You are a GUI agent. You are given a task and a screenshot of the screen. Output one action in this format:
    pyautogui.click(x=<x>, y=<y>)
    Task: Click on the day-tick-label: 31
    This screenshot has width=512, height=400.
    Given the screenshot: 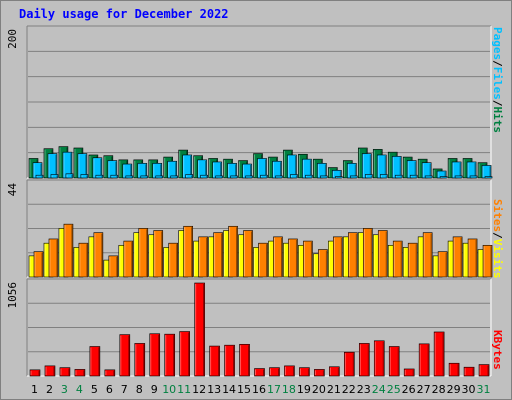 What is the action you would take?
    pyautogui.click(x=484, y=389)
    